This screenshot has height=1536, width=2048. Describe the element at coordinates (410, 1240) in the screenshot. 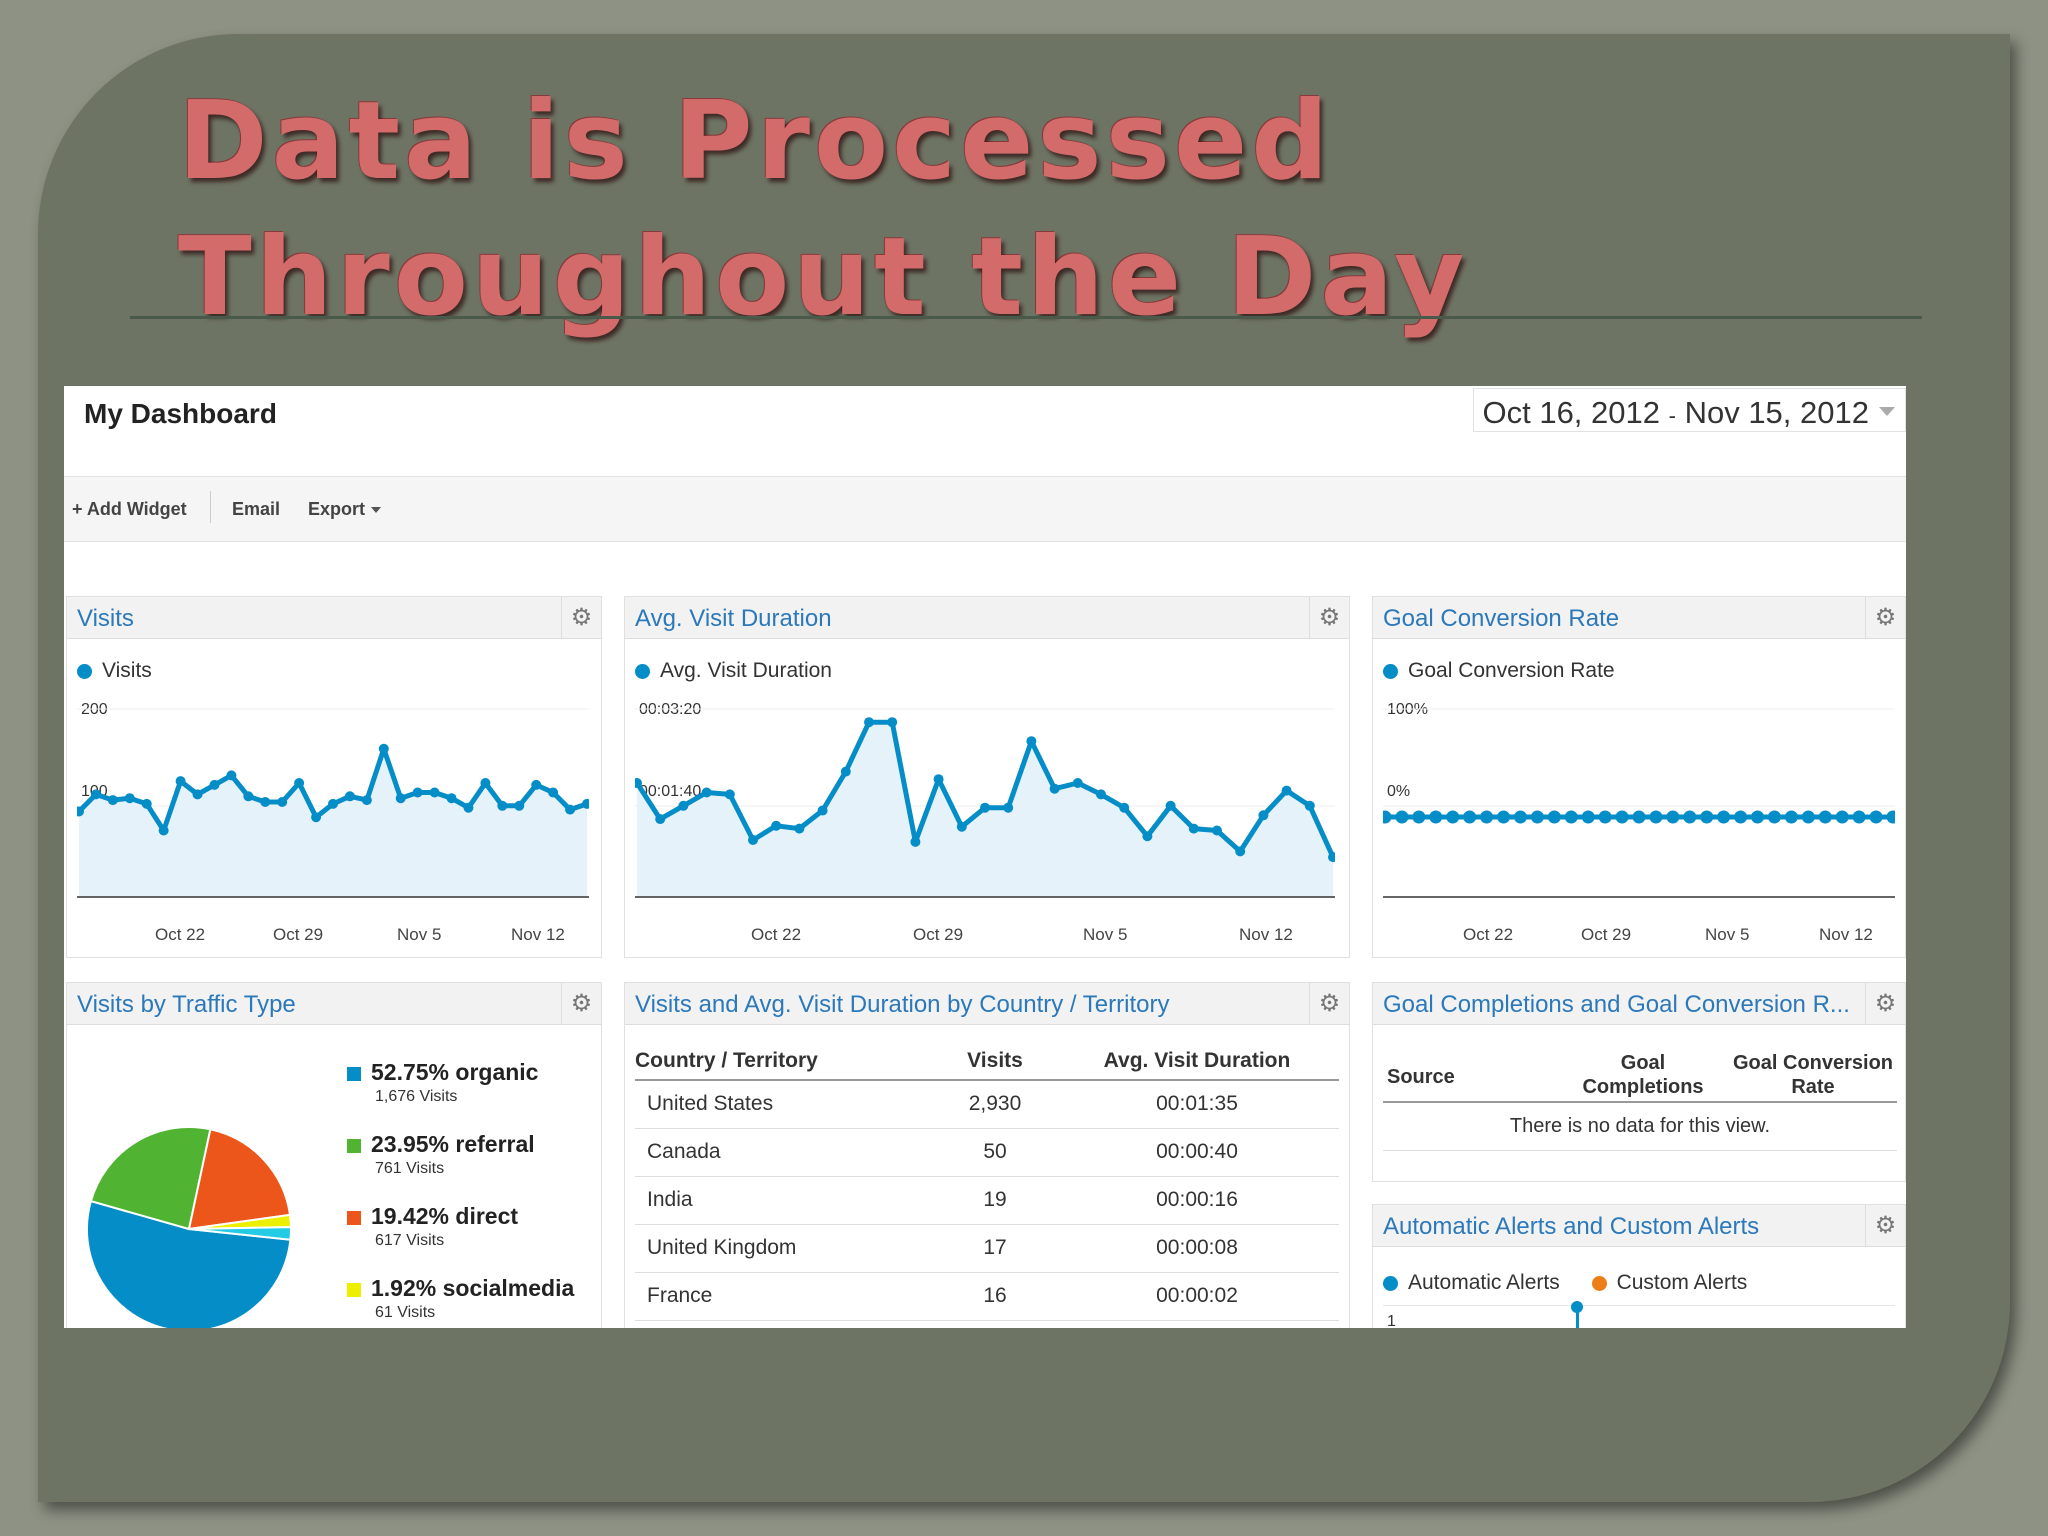

I see `legend-sub: 617 Visits` at that location.